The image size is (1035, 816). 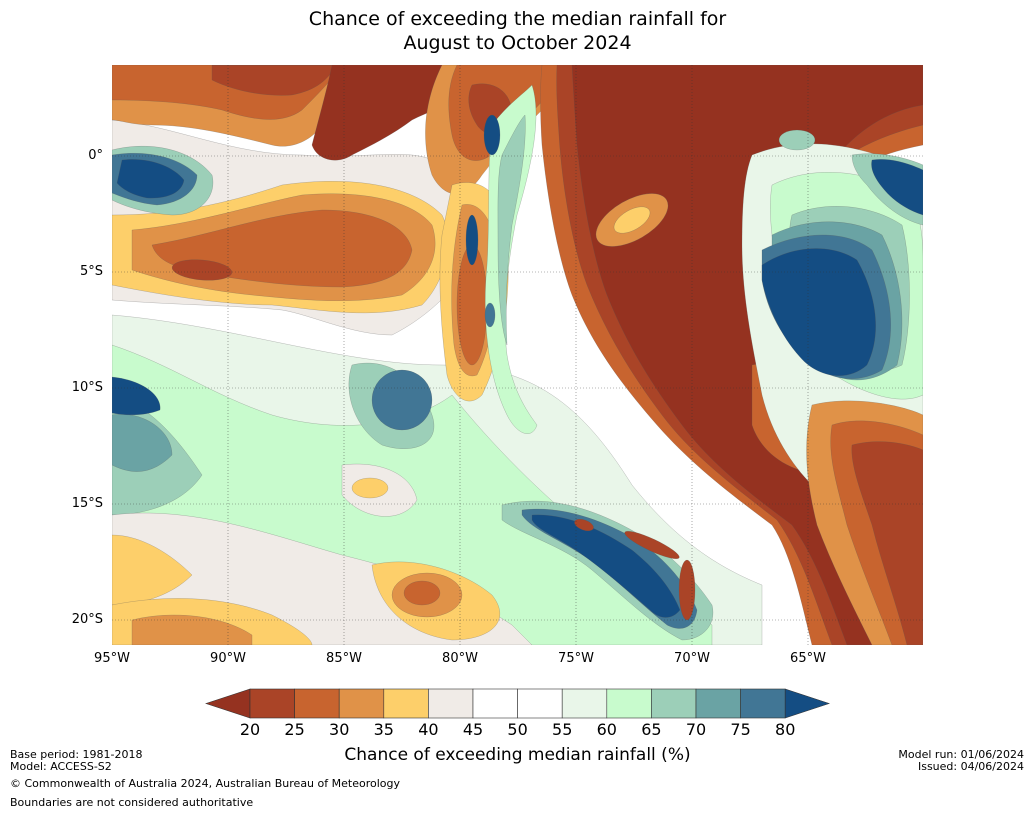 I want to click on colorbar-tick-label: 30, so click(x=339, y=729).